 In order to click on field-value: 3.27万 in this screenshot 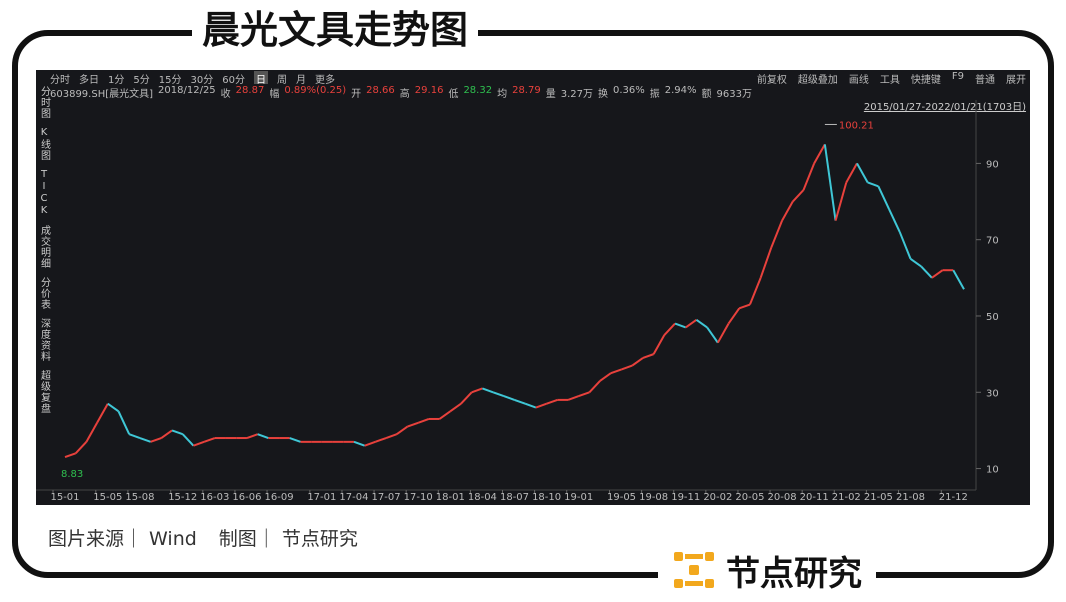, I will do `click(576, 94)`.